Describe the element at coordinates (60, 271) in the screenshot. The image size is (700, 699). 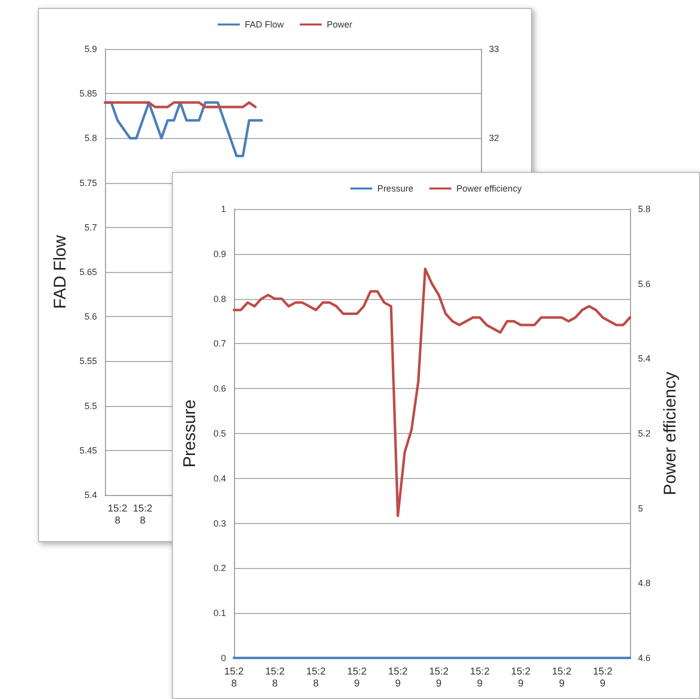
I see `y-axis-title: FAD Flow` at that location.